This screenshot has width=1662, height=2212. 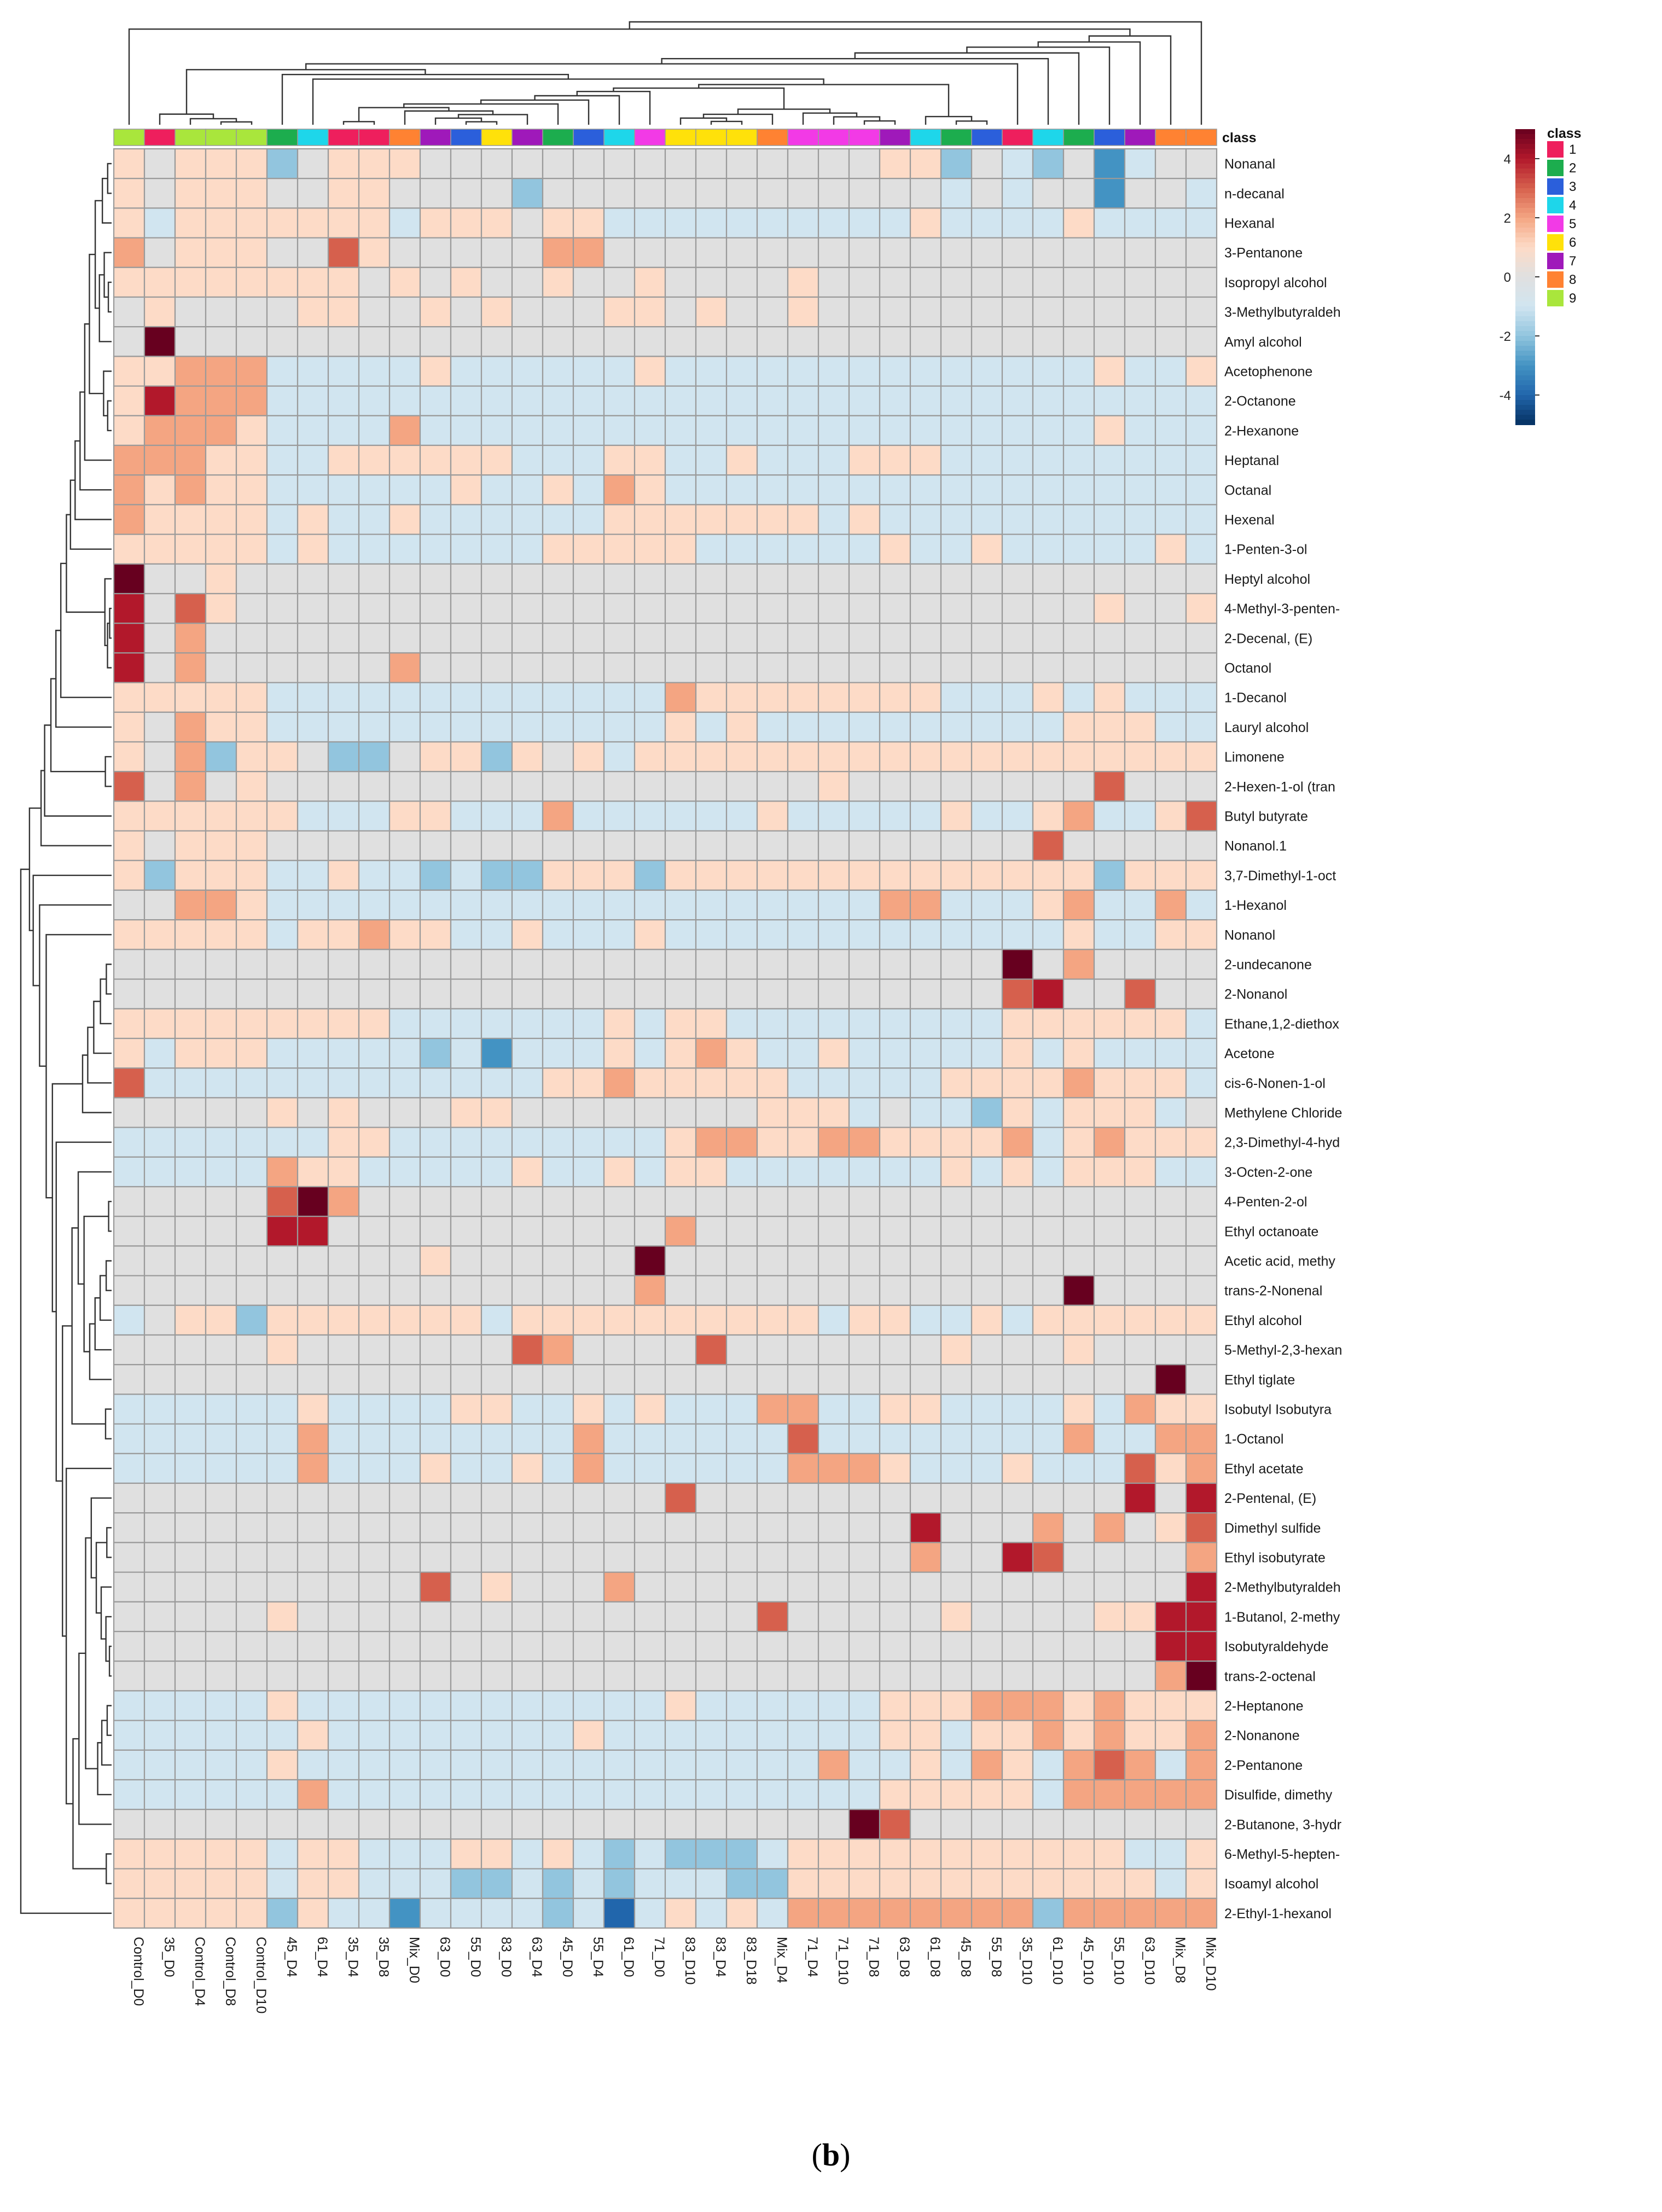 What do you see at coordinates (1507, 159) in the screenshot?
I see `color-scale-tick-label: 4` at bounding box center [1507, 159].